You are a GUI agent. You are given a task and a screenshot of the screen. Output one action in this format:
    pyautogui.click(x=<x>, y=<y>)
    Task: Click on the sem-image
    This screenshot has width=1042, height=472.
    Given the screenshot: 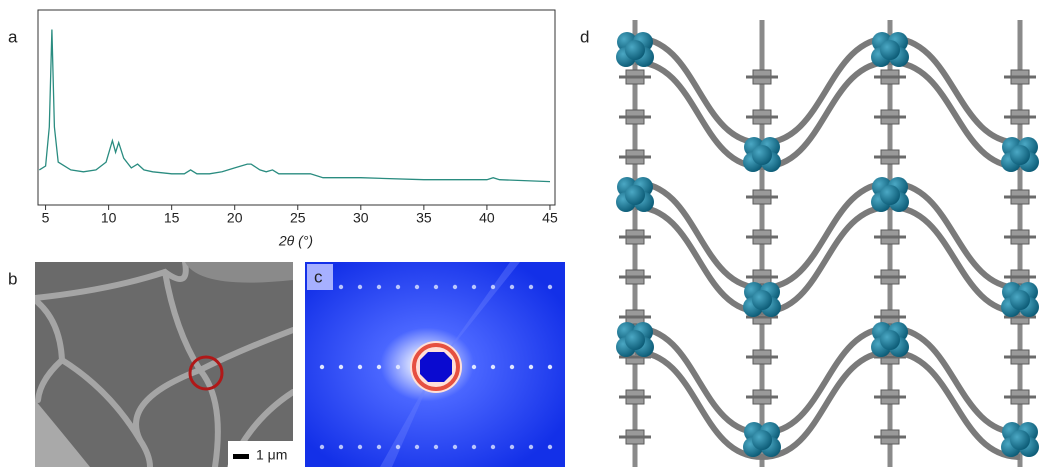 What is the action you would take?
    pyautogui.click(x=164, y=364)
    